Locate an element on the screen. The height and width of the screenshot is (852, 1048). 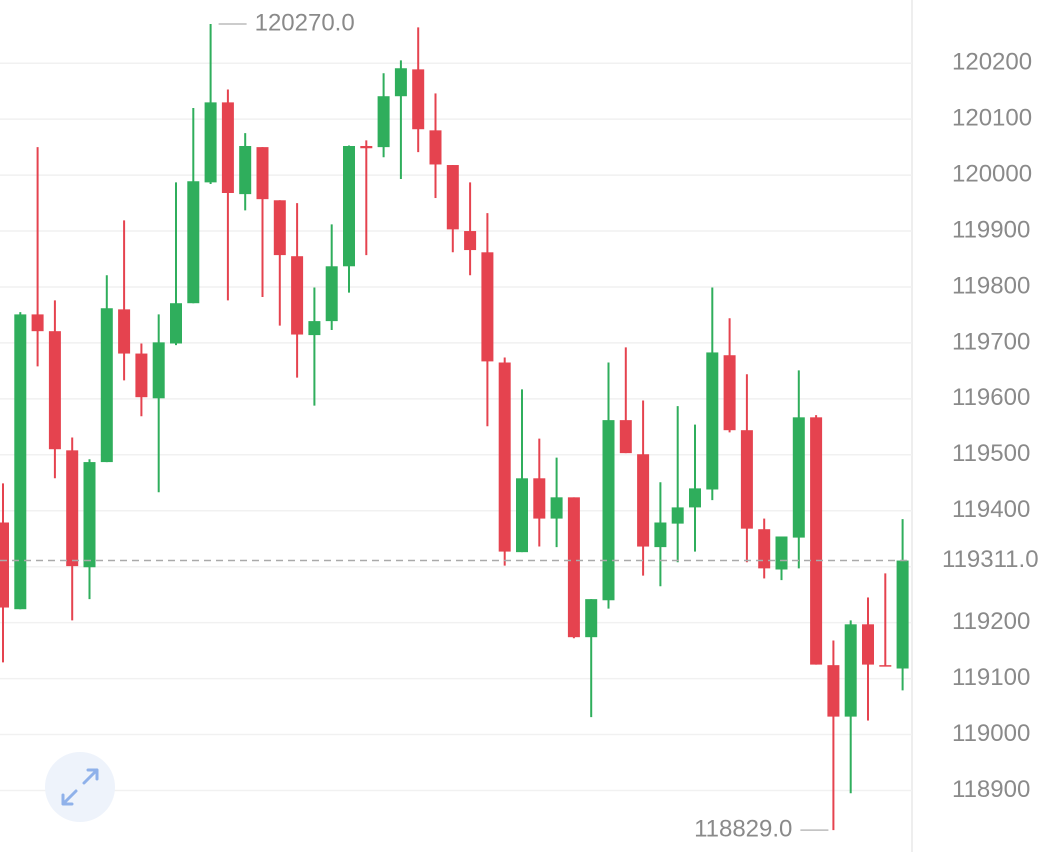
max-label: 120270.0 is located at coordinates (305, 22).